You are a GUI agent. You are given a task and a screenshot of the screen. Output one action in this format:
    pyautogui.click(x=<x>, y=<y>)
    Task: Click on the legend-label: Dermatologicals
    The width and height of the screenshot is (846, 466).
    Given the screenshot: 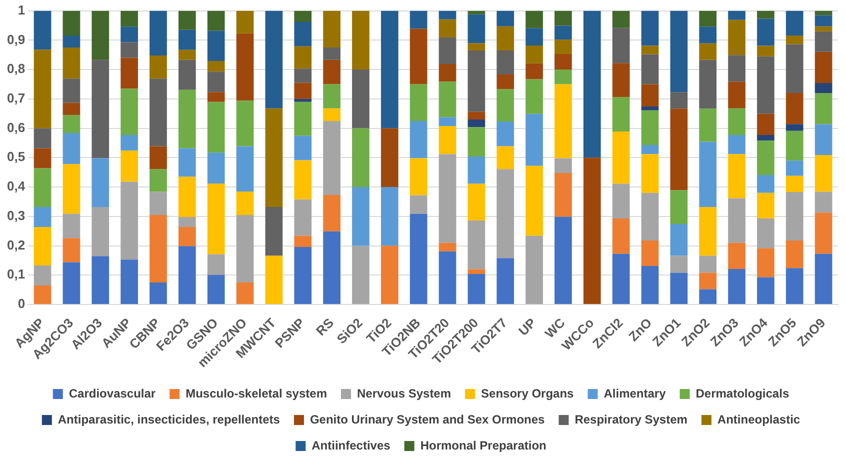 What is the action you would take?
    pyautogui.click(x=743, y=393)
    